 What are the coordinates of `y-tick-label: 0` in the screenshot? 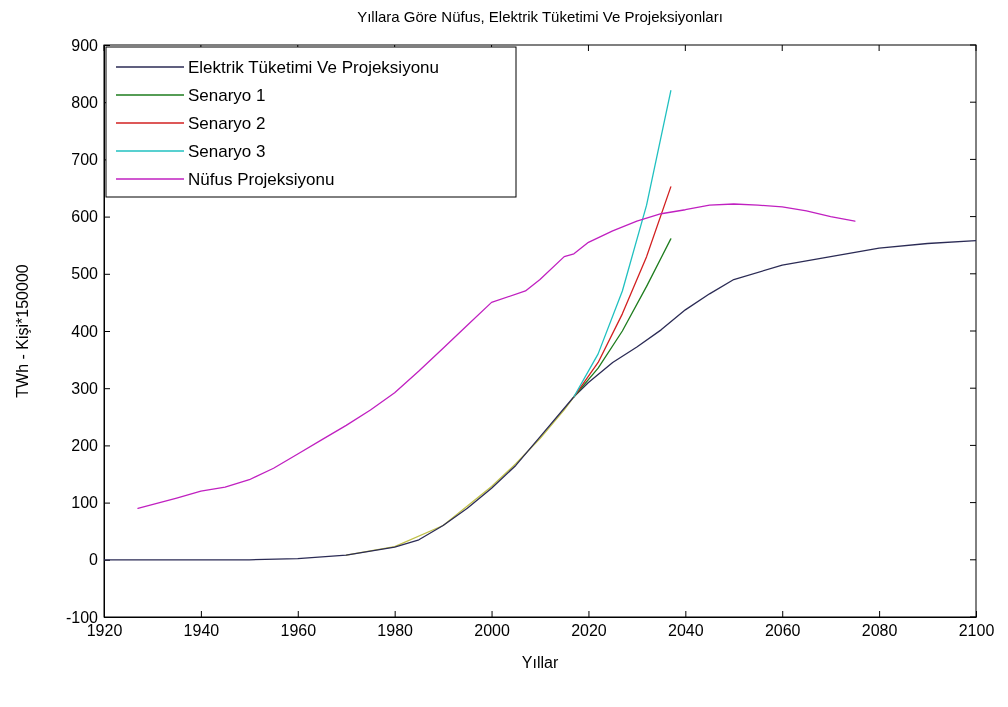 It's located at (94, 560).